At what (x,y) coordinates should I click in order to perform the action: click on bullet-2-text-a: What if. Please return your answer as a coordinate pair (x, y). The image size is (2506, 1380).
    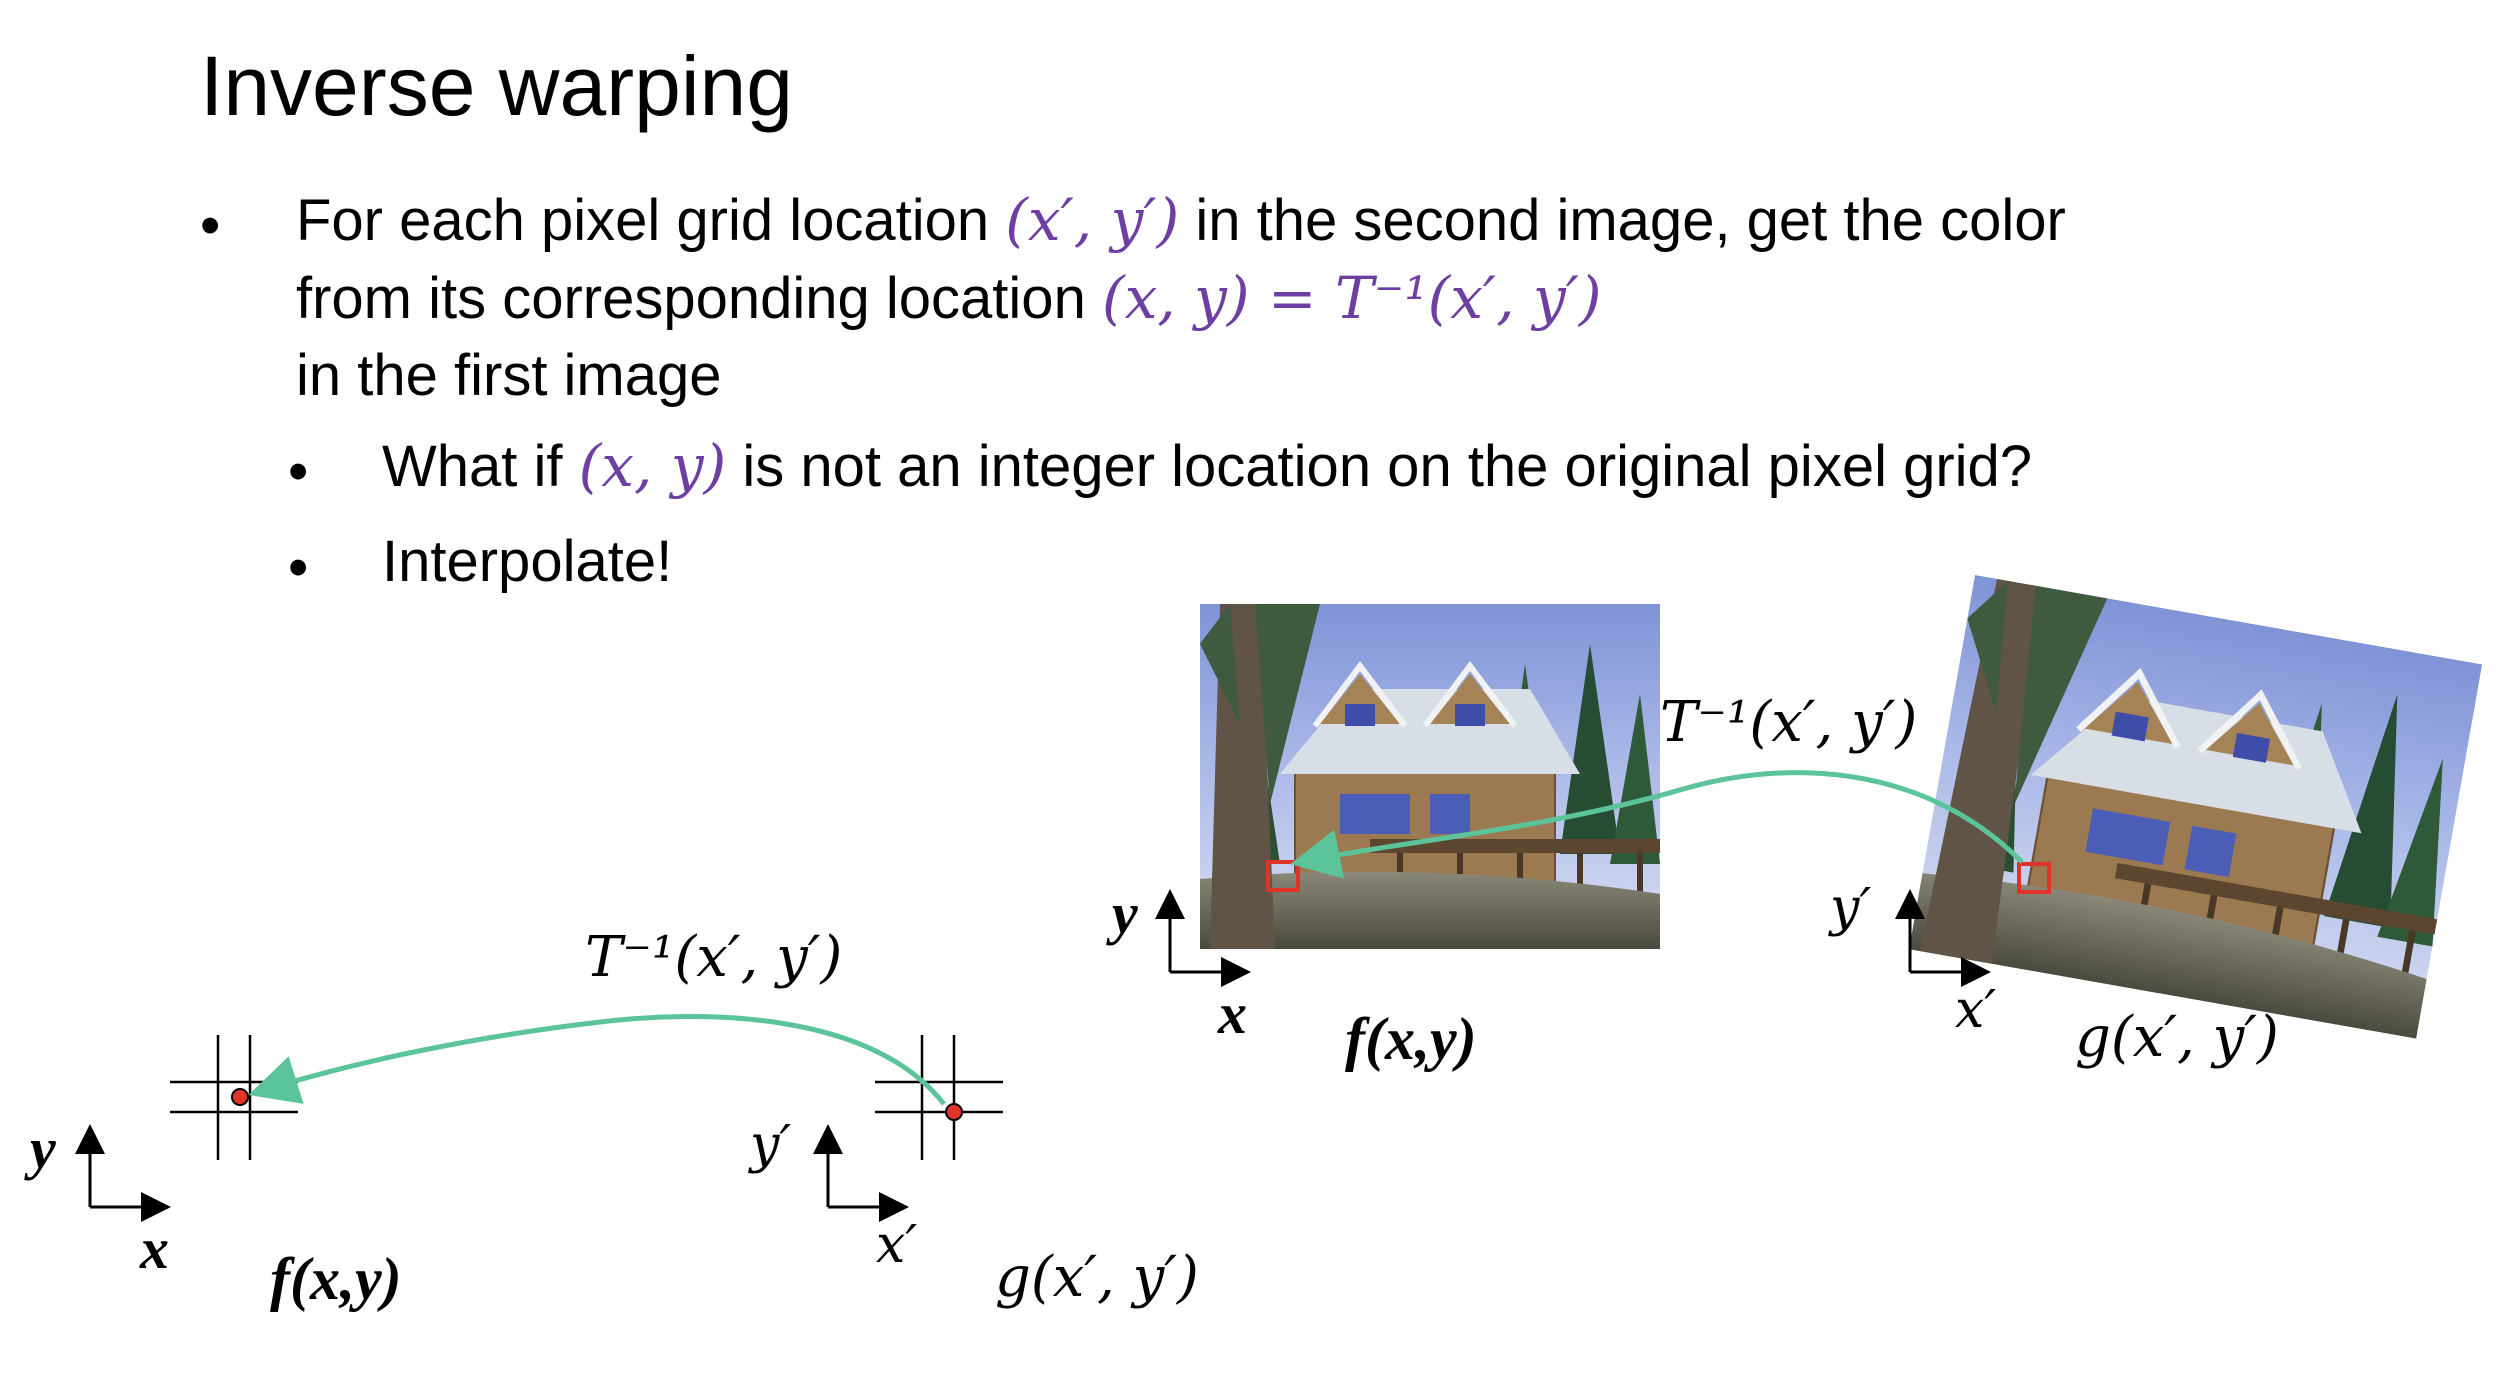
    Looking at the image, I should click on (480, 466).